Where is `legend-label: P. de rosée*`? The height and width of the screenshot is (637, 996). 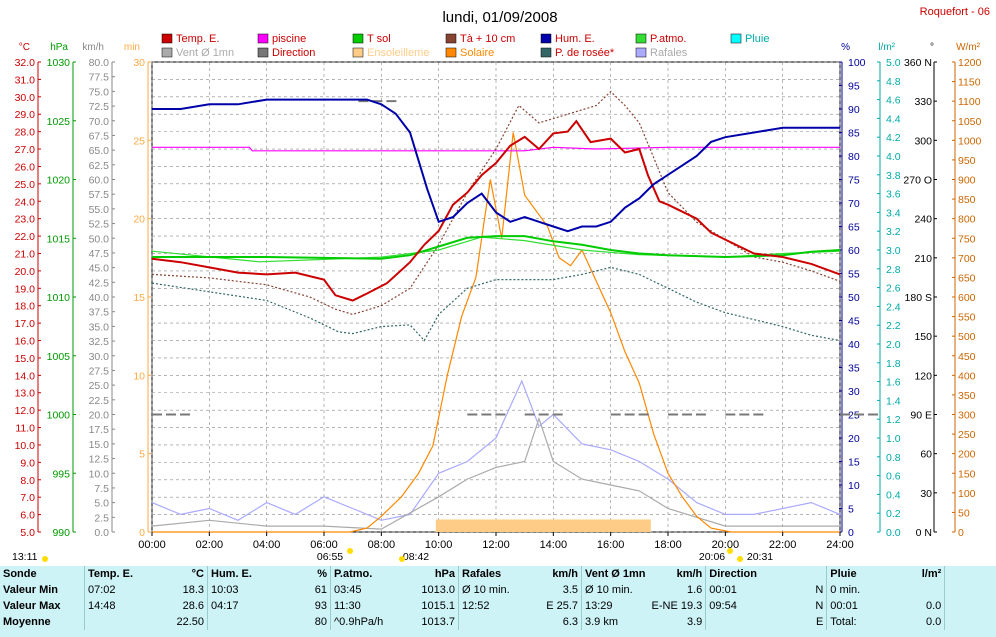
legend-label: P. de rosée* is located at coordinates (585, 53).